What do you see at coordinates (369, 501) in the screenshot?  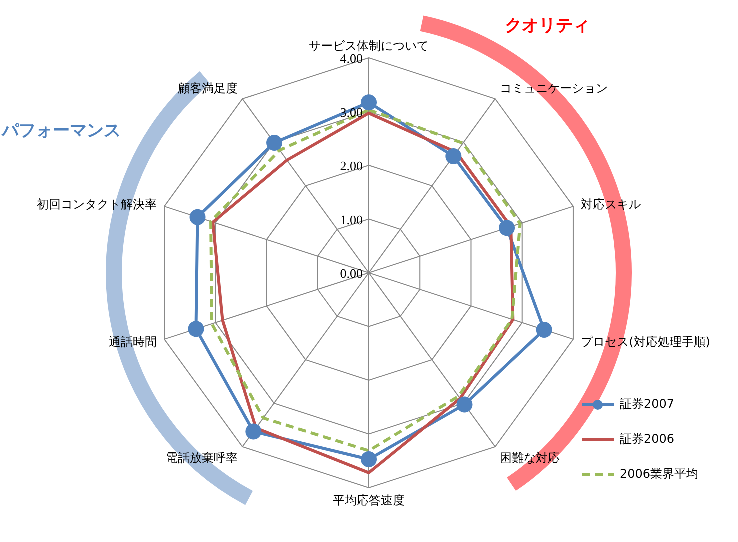 I see `spoke-label: 平均応答速度` at bounding box center [369, 501].